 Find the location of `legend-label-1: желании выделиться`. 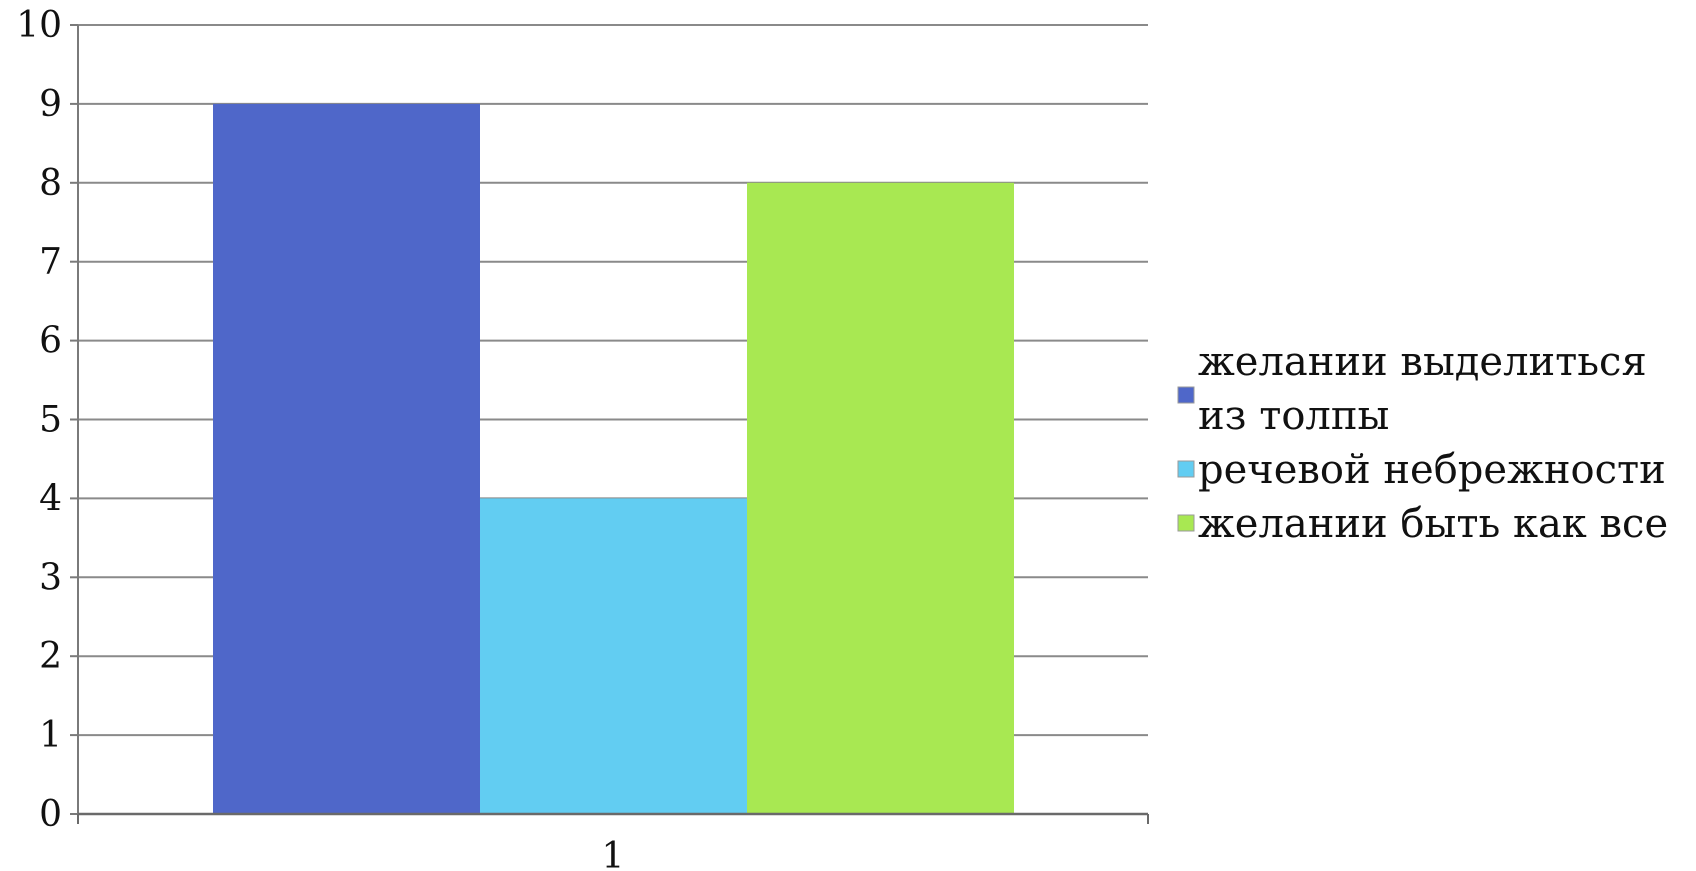

legend-label-1: желании выделиться is located at coordinates (1422, 362).